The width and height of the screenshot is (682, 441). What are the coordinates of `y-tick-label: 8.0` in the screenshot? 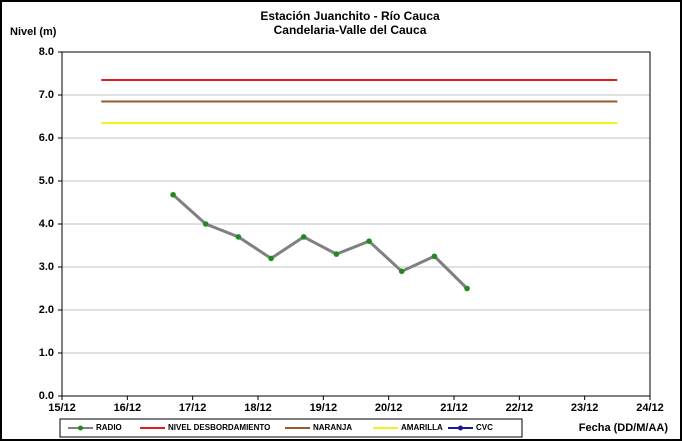 It's located at (46, 52).